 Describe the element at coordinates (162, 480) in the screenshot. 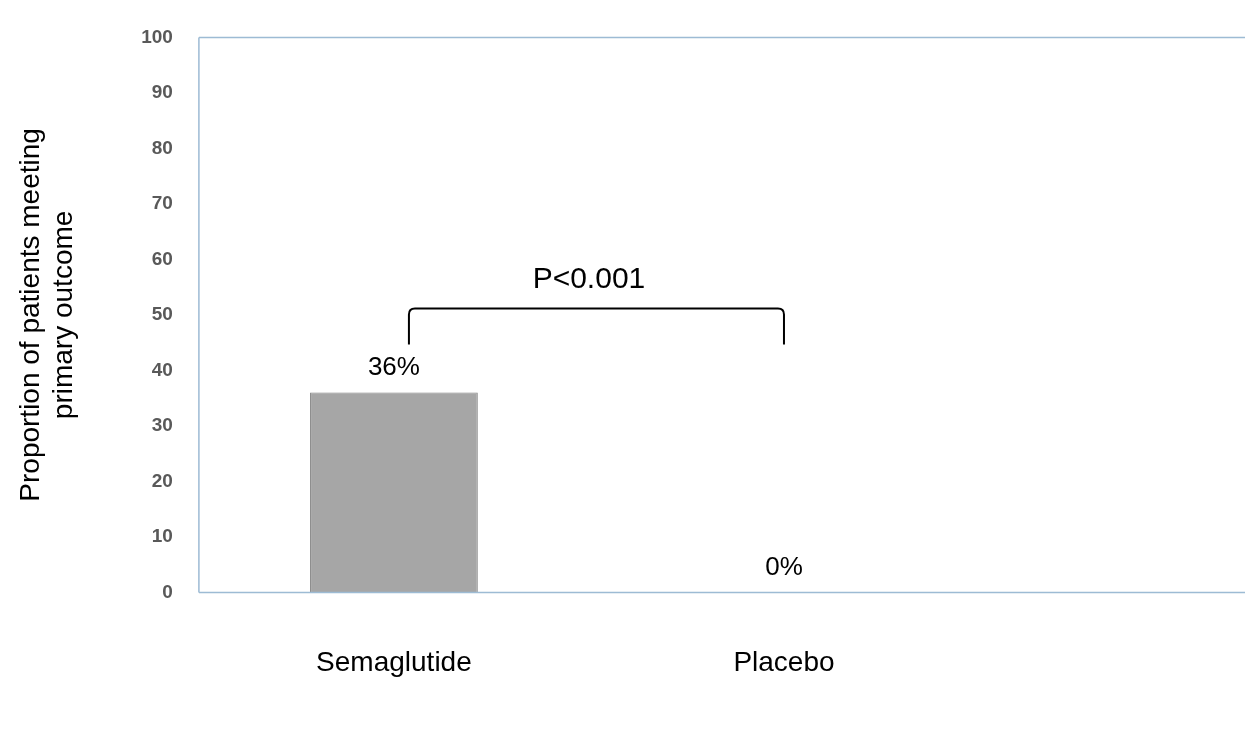

I see `y-tick-label: 20` at that location.